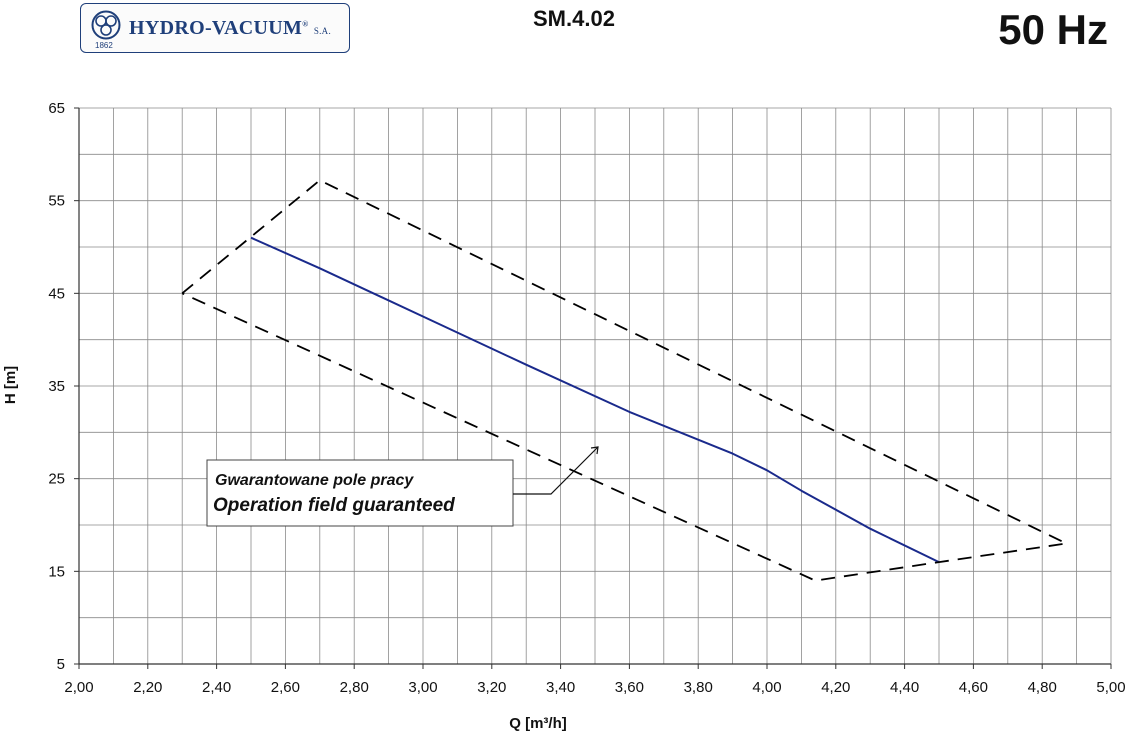  Describe the element at coordinates (594, 450) in the screenshot. I see `annotation-arrowhead` at that location.